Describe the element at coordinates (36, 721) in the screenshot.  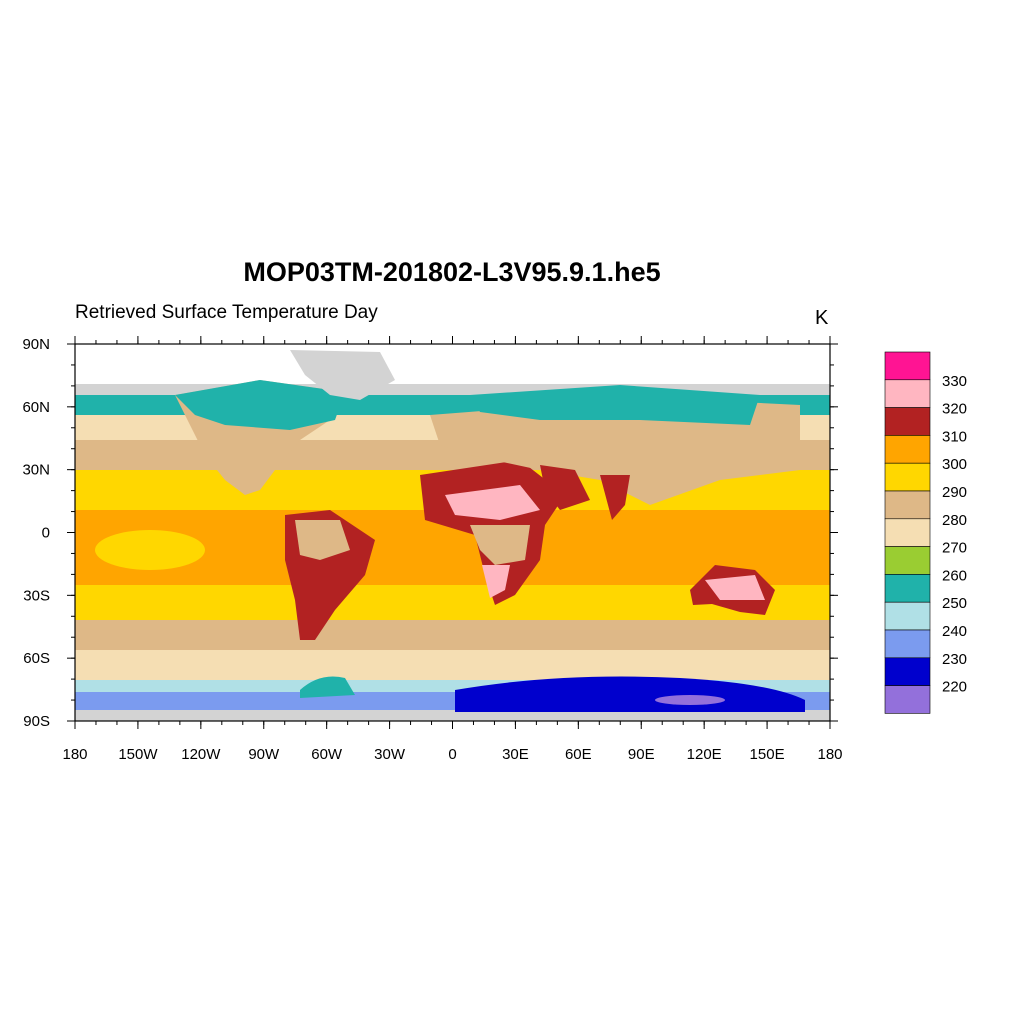
I see `y-tick-label: 90S` at that location.